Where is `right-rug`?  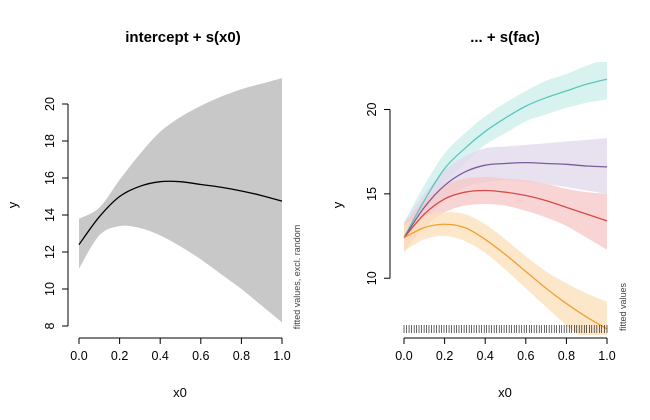 right-rug is located at coordinates (505, 329).